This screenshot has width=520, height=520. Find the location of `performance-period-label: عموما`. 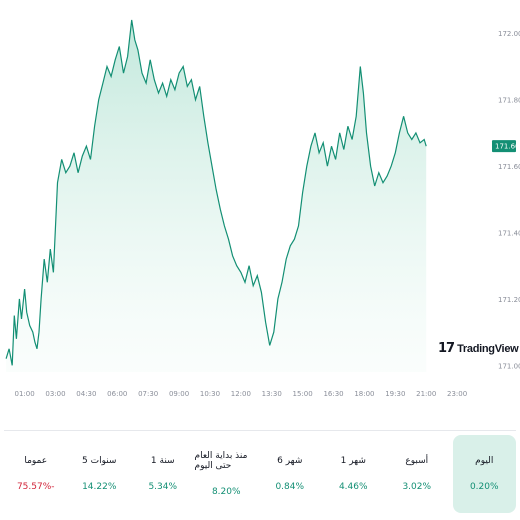

performance-period-label: عموما is located at coordinates (36, 461).